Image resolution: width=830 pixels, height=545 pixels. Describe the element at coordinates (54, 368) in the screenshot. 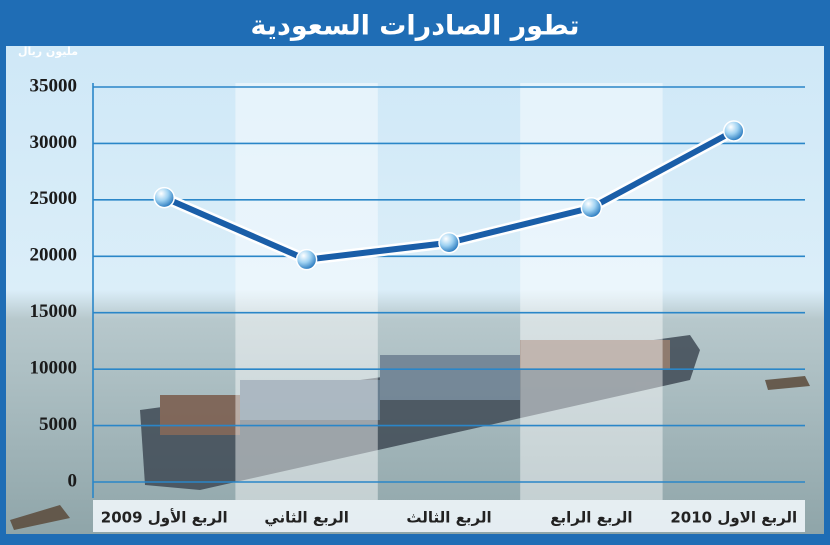

I see `y-tick-label: 10000` at that location.